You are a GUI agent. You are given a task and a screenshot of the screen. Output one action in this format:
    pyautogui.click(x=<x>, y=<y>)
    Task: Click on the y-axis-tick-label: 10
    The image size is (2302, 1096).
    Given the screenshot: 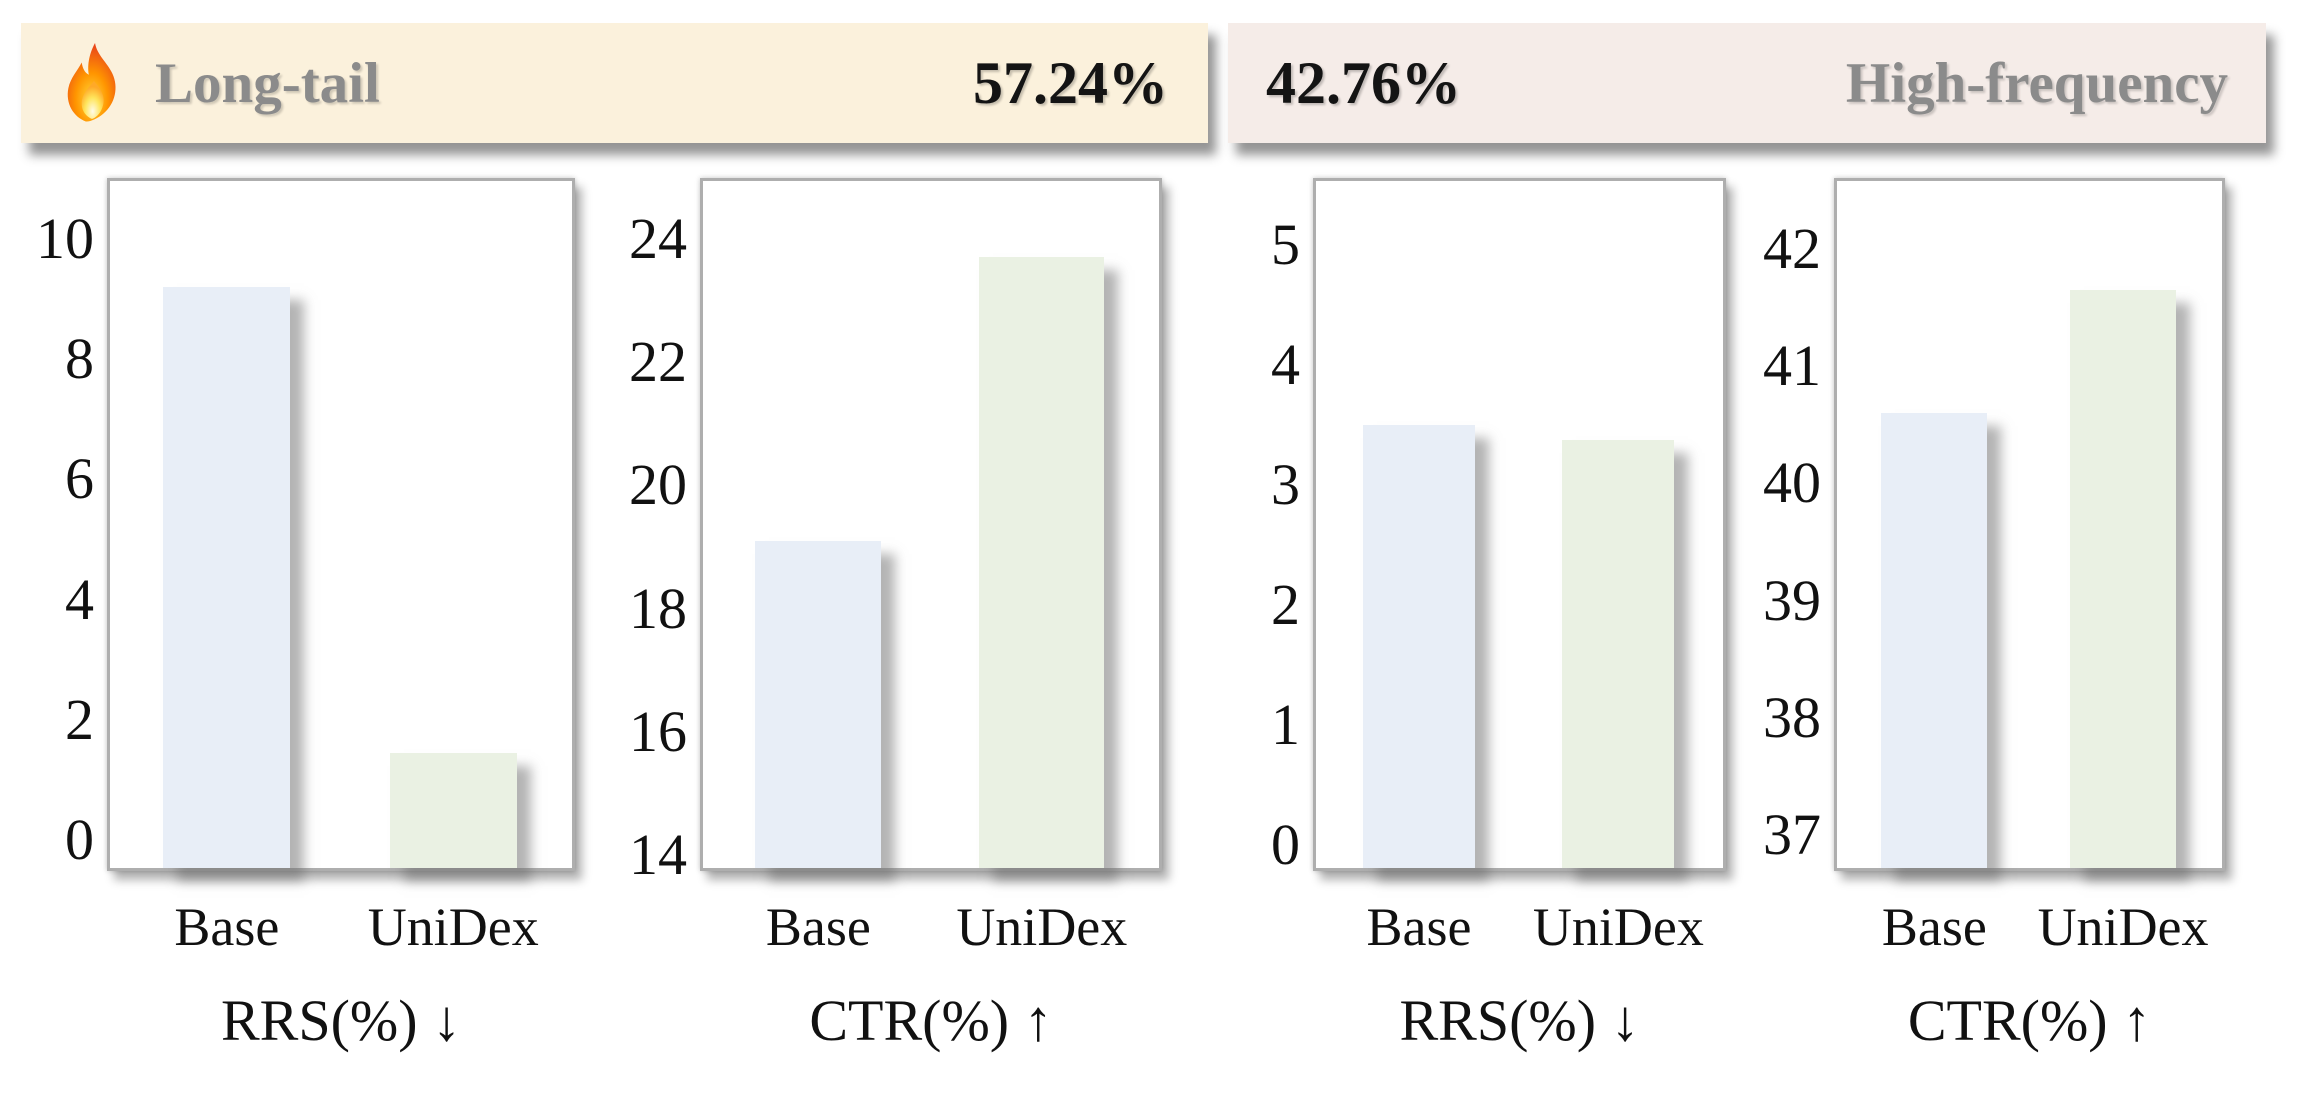 What is the action you would take?
    pyautogui.click(x=65, y=239)
    